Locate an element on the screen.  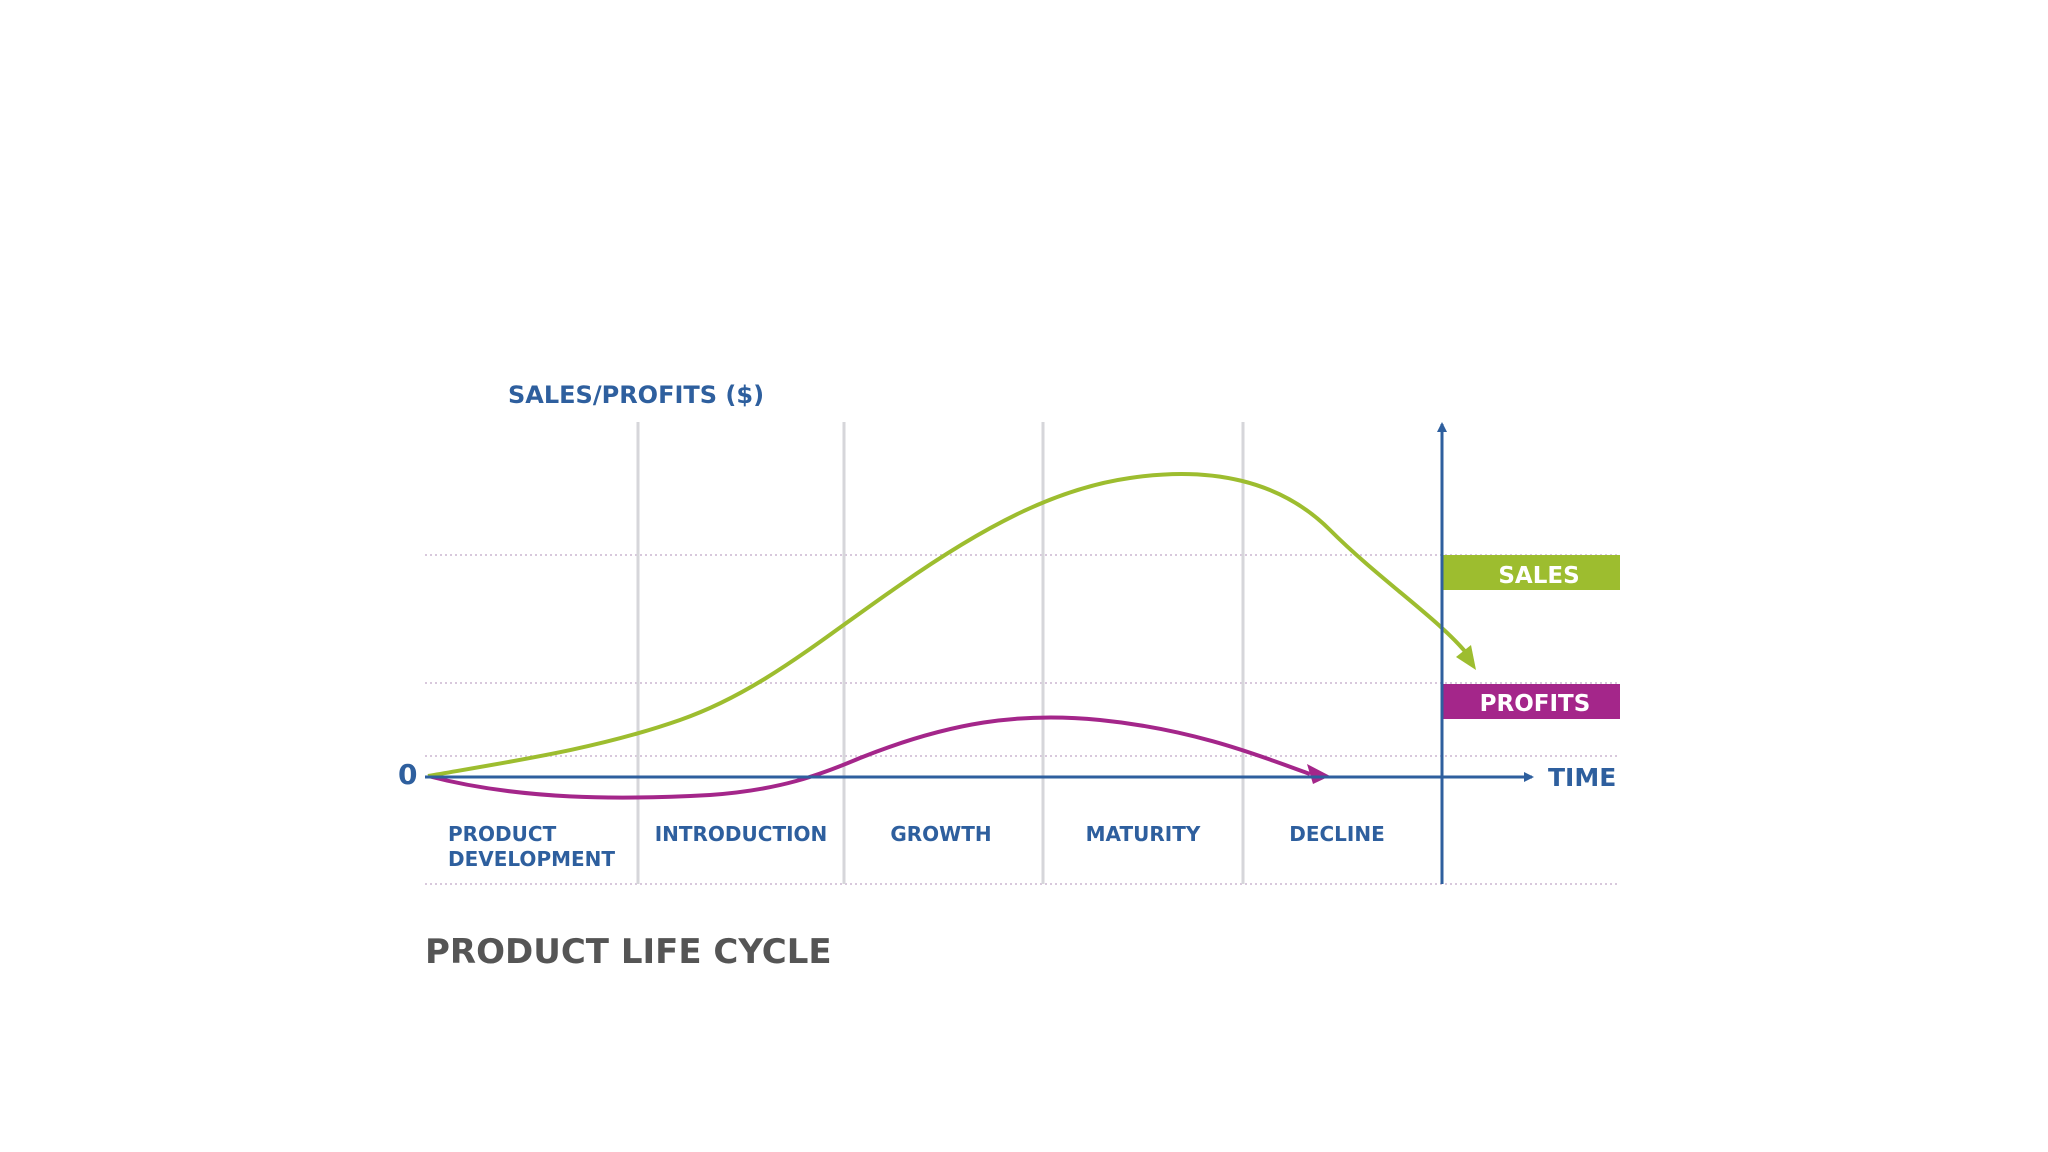
origin-label: 0 is located at coordinates (407, 774).